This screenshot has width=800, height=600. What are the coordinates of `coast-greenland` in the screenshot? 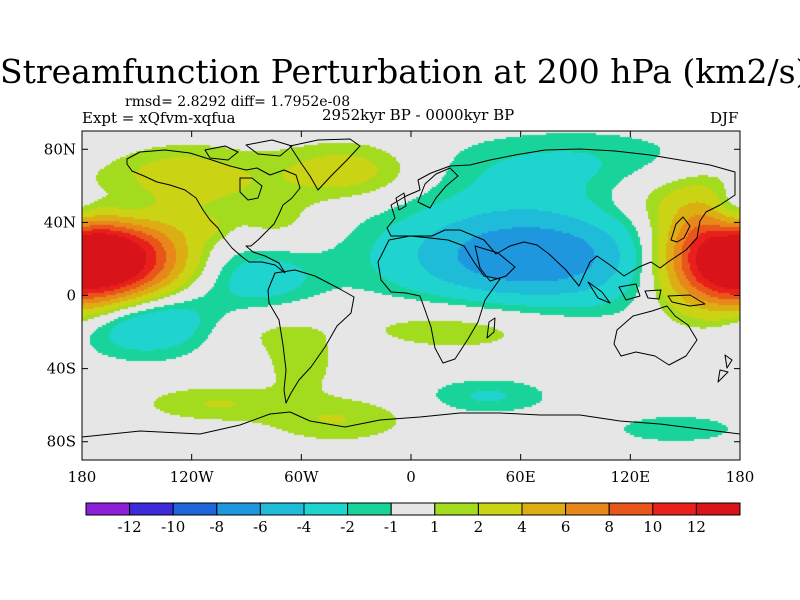 It's located at (325, 164).